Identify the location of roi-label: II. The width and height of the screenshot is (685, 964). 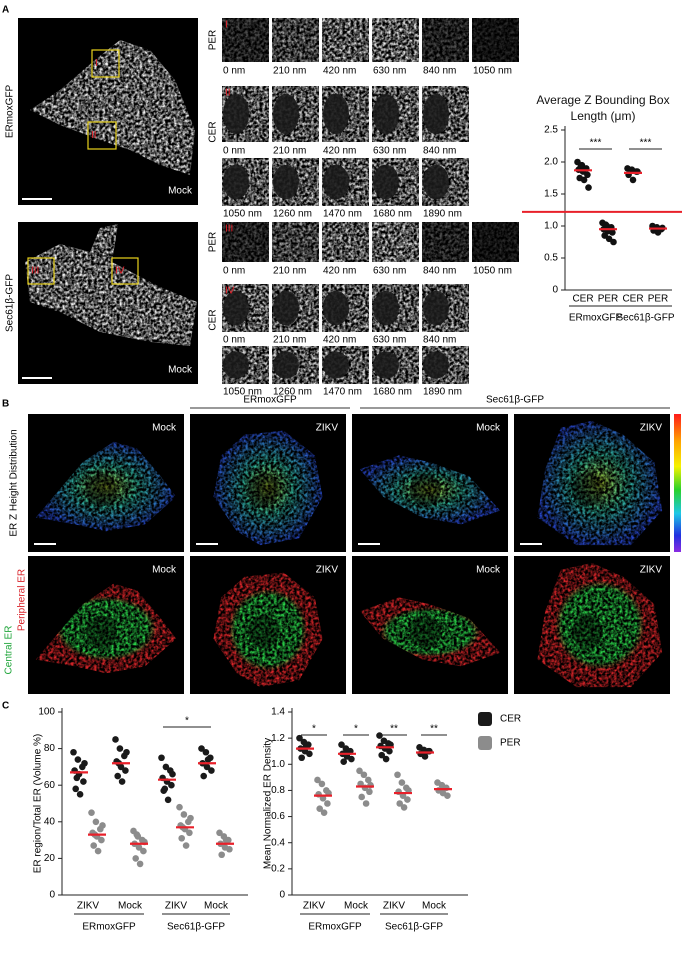
(94, 135).